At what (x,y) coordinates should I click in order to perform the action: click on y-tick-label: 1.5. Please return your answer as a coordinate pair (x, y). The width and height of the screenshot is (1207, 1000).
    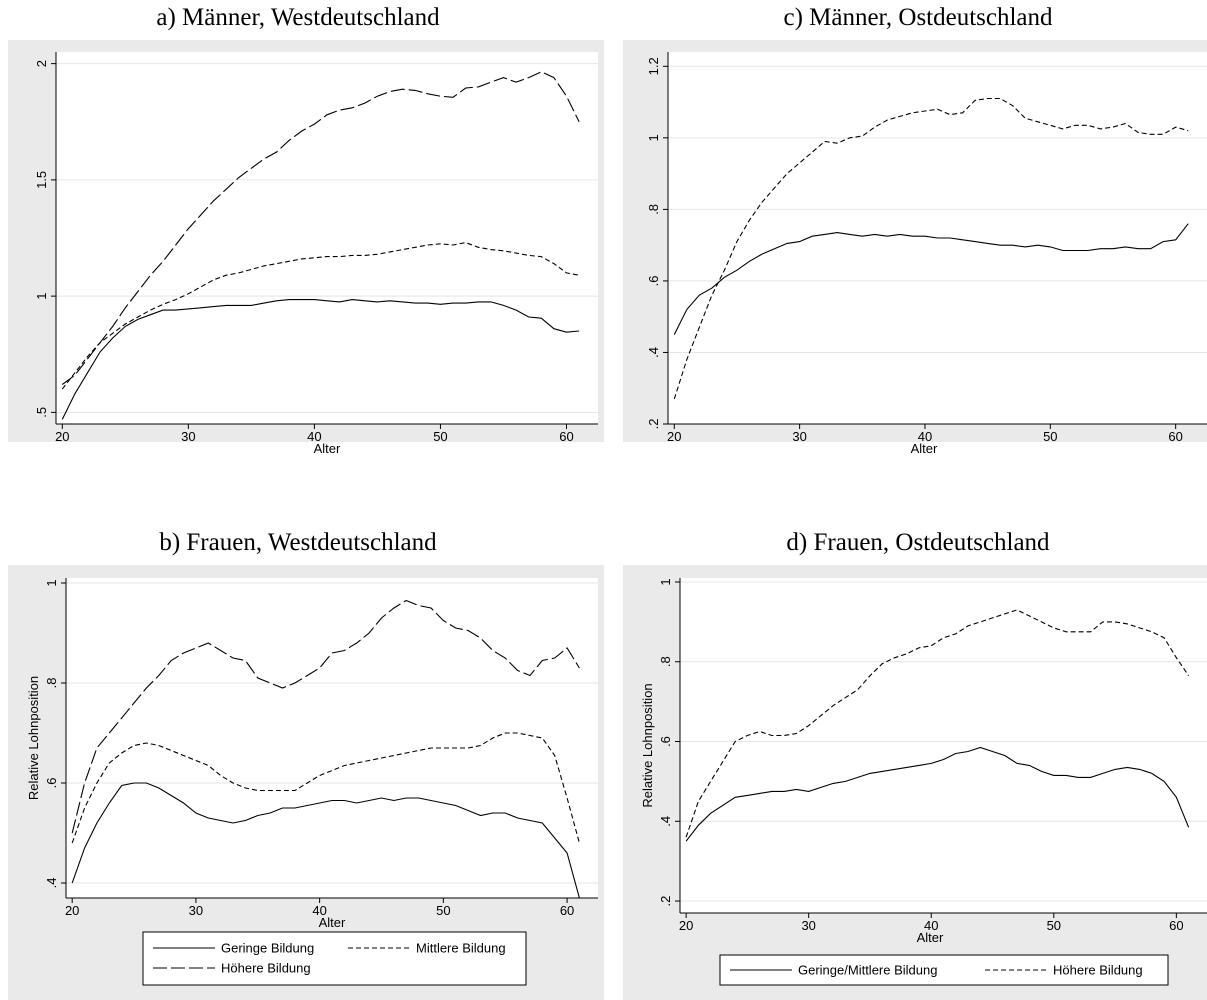
    Looking at the image, I should click on (41, 180).